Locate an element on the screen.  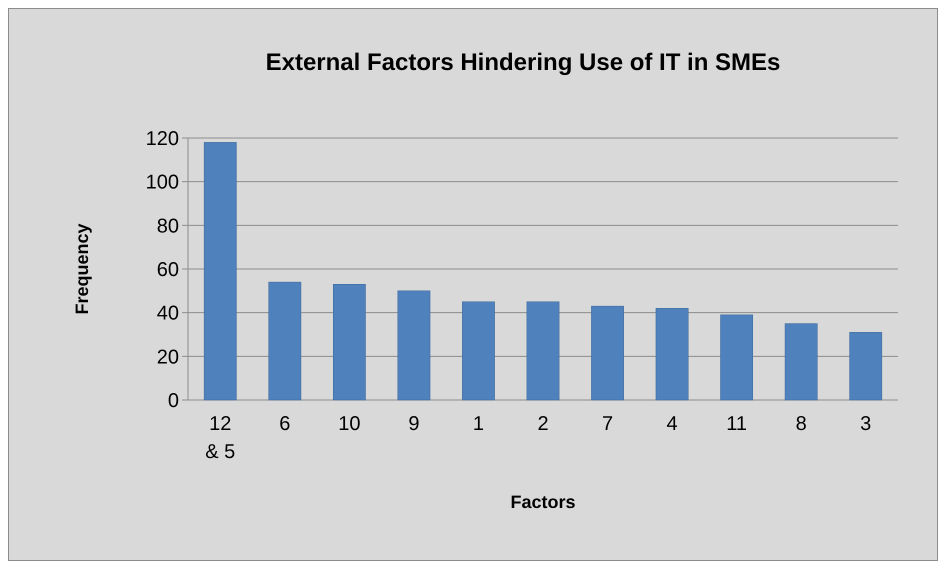
y-tick-label: 120 is located at coordinates (162, 139).